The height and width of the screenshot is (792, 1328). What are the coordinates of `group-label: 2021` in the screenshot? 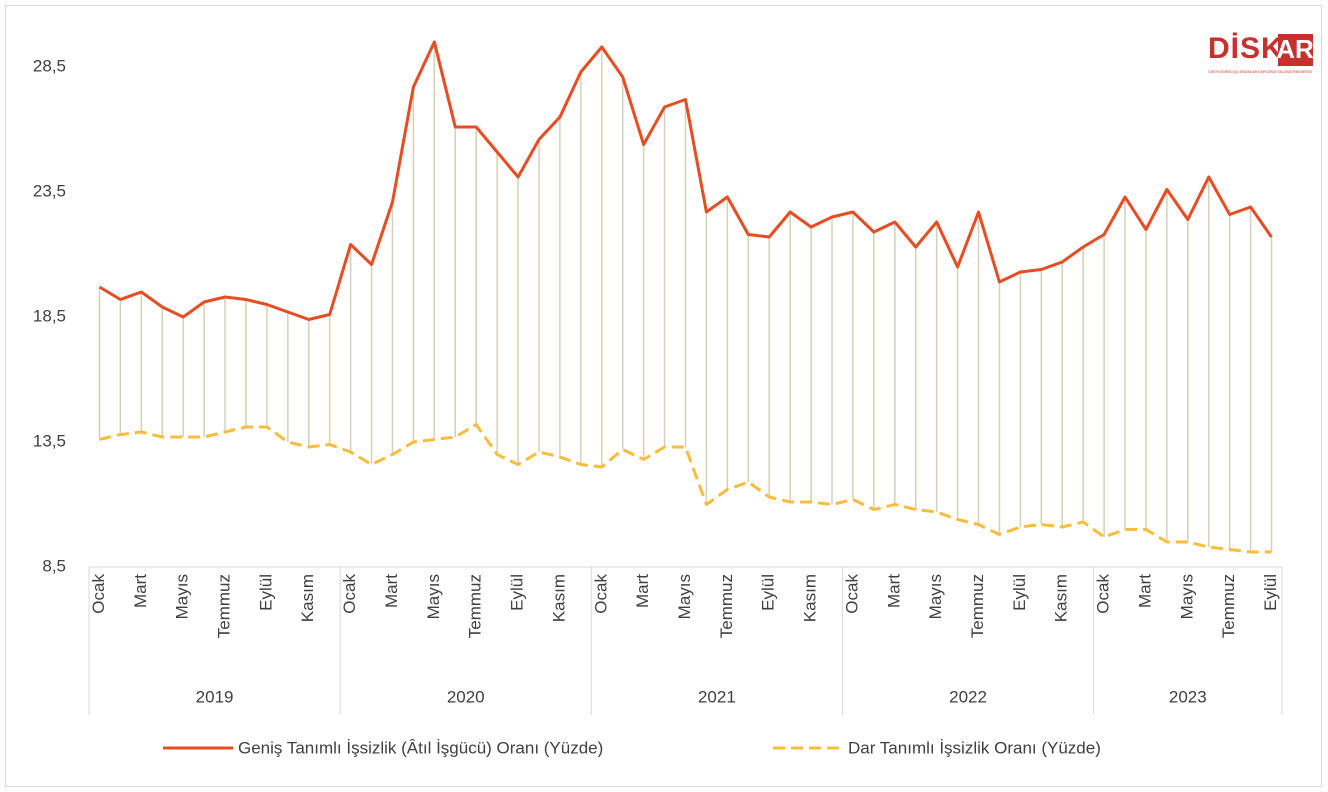 It's located at (717, 696).